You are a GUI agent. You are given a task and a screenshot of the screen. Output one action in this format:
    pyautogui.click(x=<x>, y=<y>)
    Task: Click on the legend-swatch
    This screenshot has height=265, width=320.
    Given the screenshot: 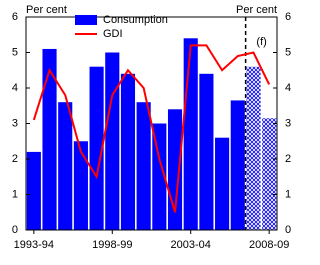 What is the action you would take?
    pyautogui.click(x=86, y=20)
    